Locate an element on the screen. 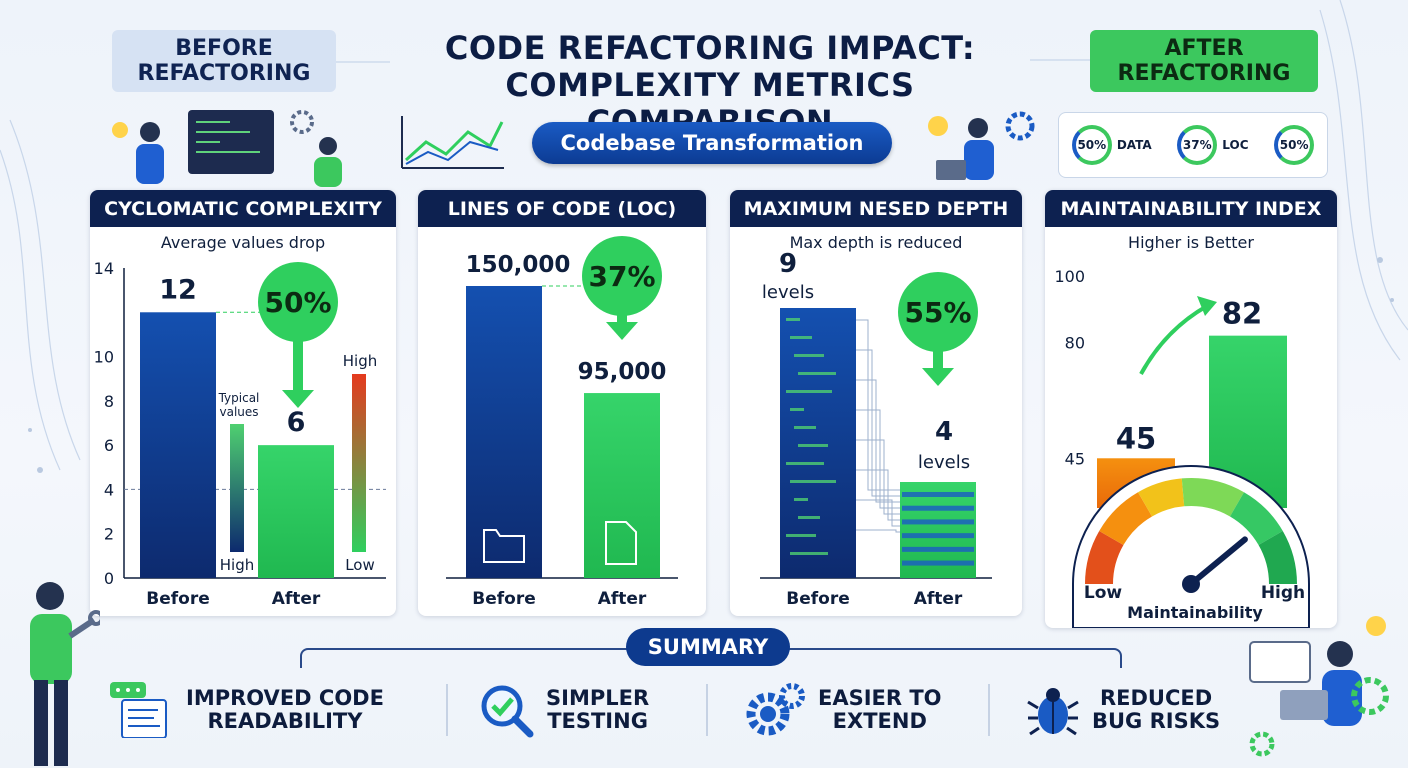 Image resolution: width=1408 pixels, height=768 pixels. before-refactoring-tag: BEFORE REFACTORING is located at coordinates (224, 61).